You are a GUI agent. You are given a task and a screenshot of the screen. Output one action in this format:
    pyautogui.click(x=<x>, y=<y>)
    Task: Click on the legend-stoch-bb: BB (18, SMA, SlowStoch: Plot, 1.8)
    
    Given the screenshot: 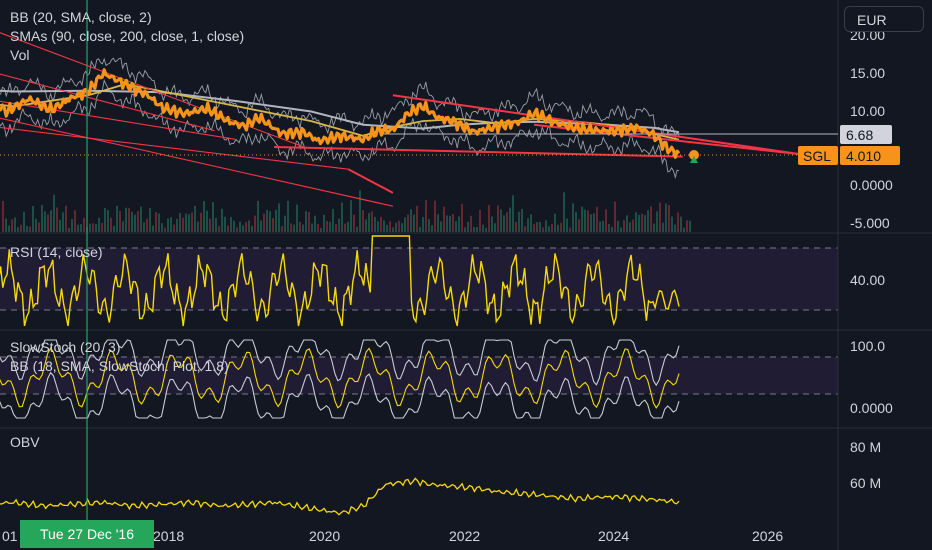 What is the action you would take?
    pyautogui.click(x=119, y=366)
    